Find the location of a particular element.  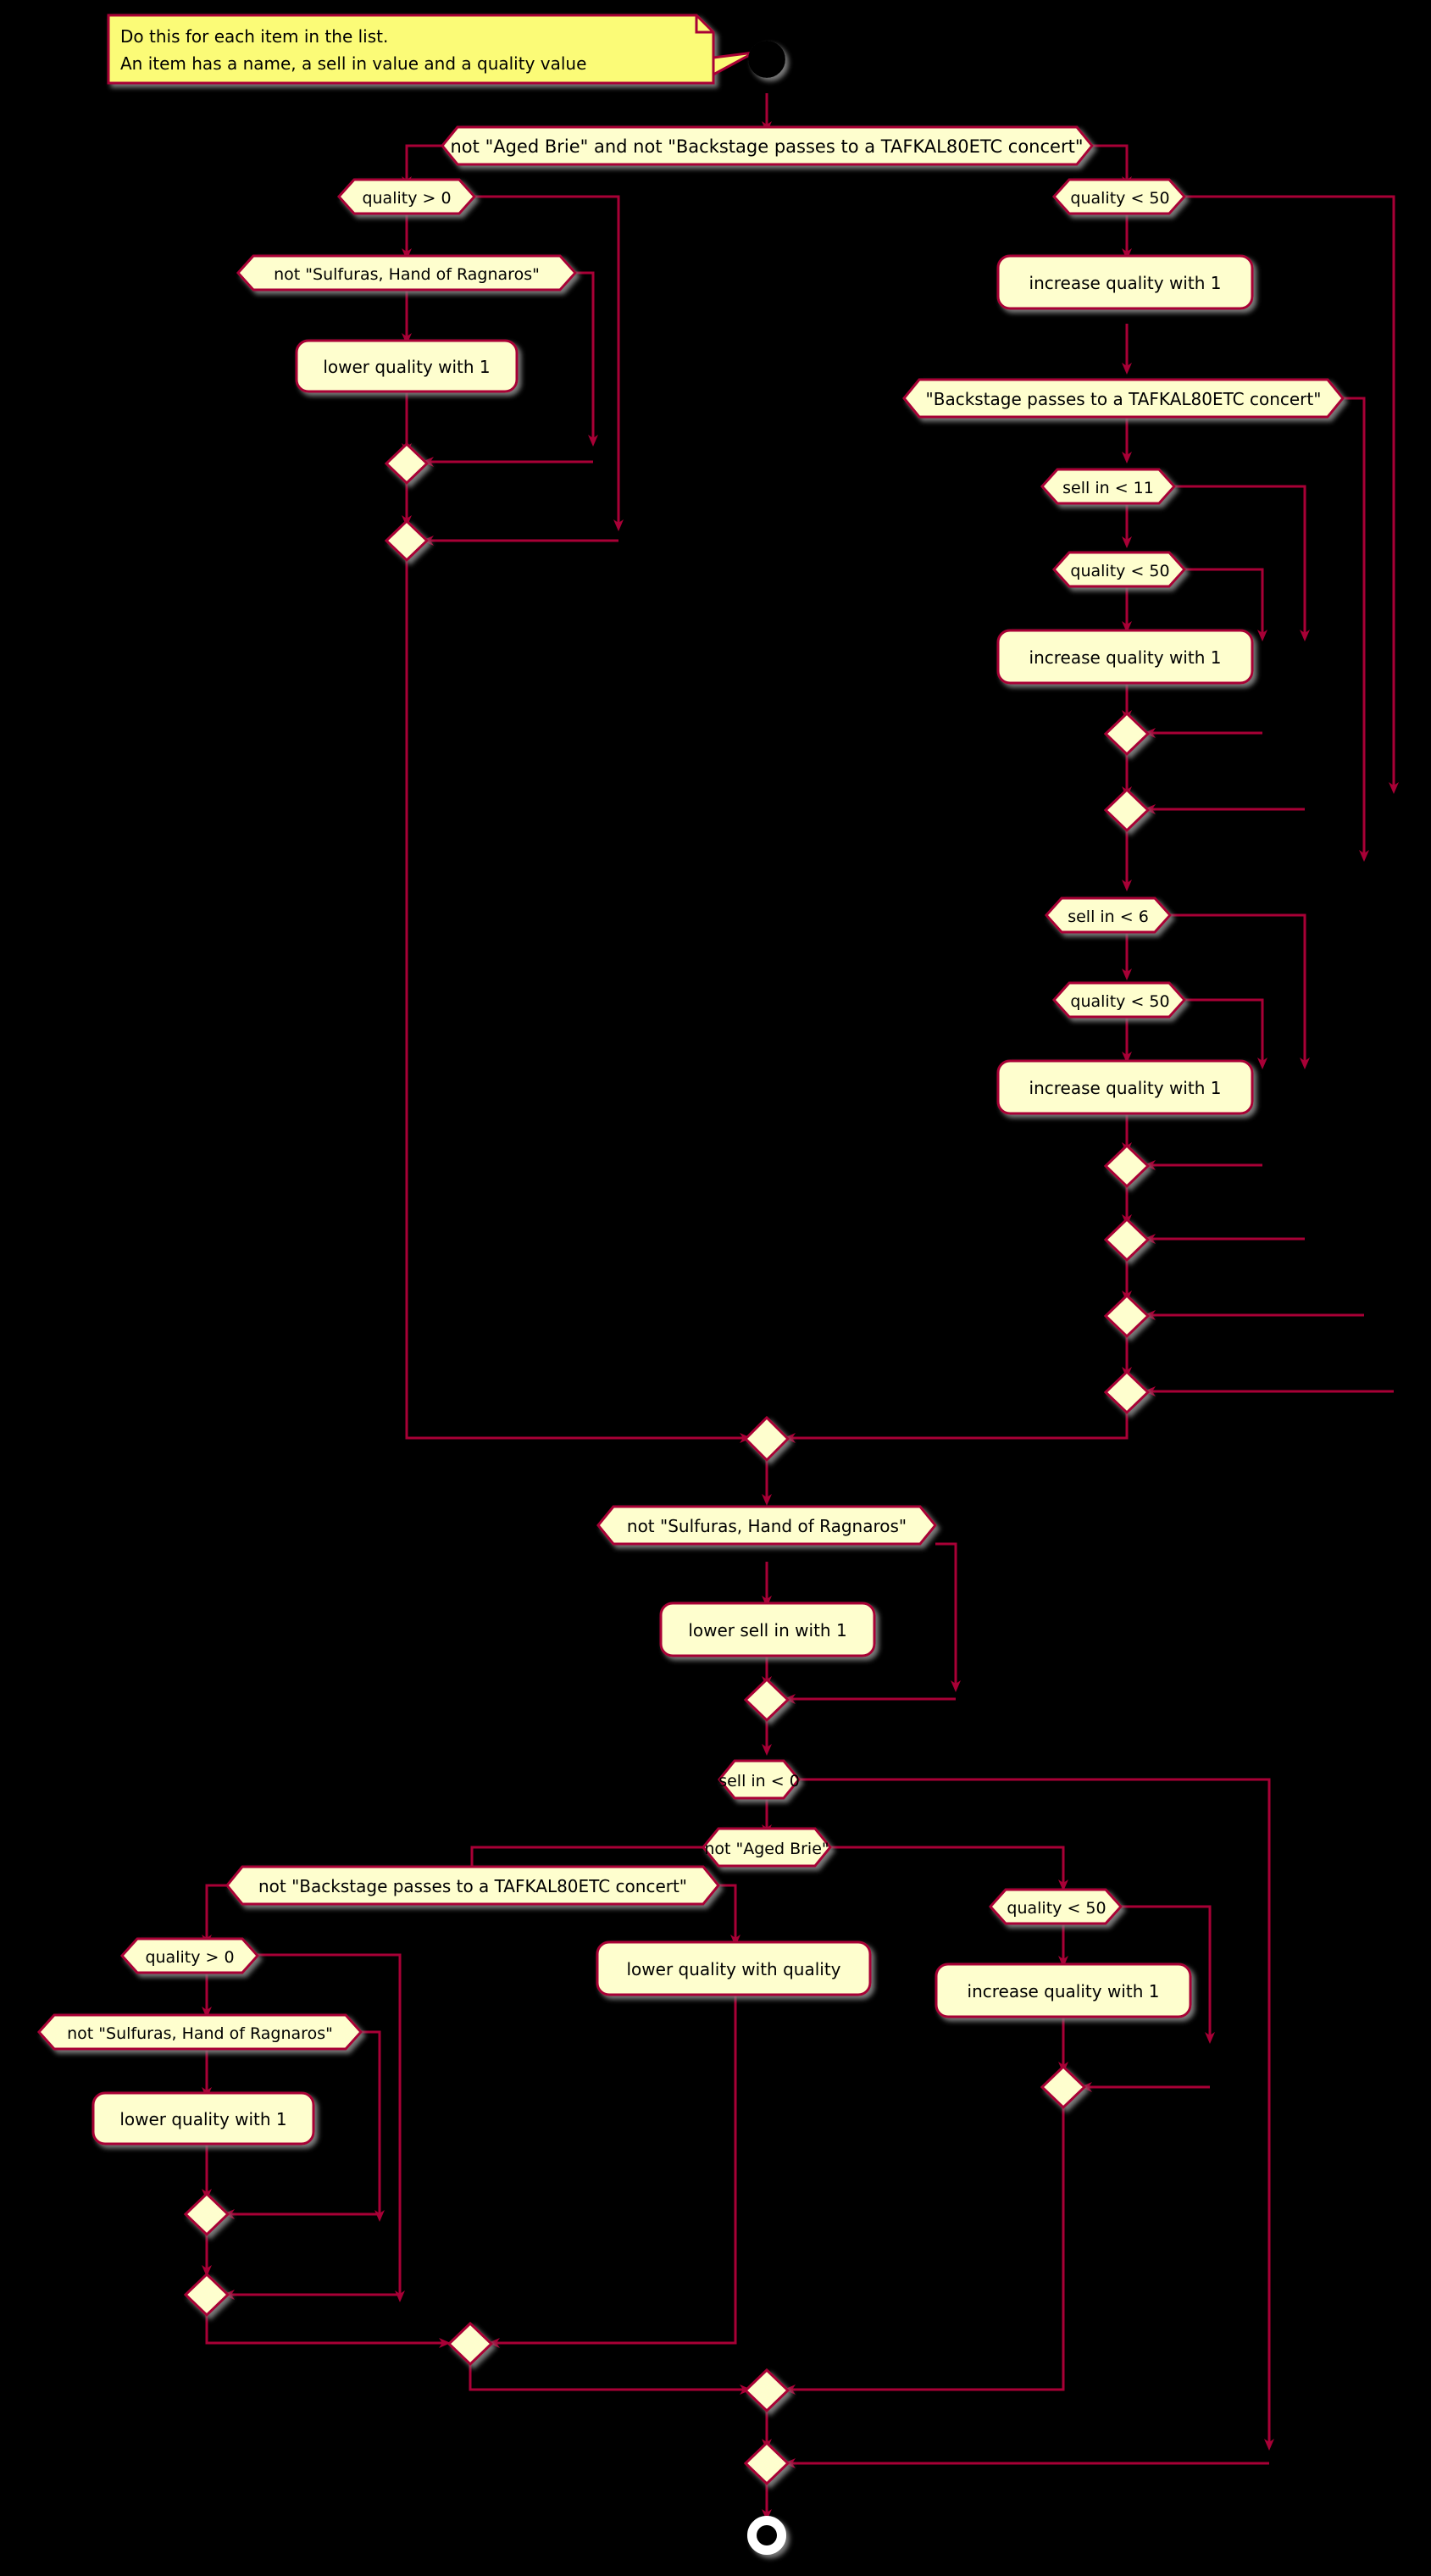

condition-sell-in-lt-0-label: sell in < 0 is located at coordinates (759, 1781).